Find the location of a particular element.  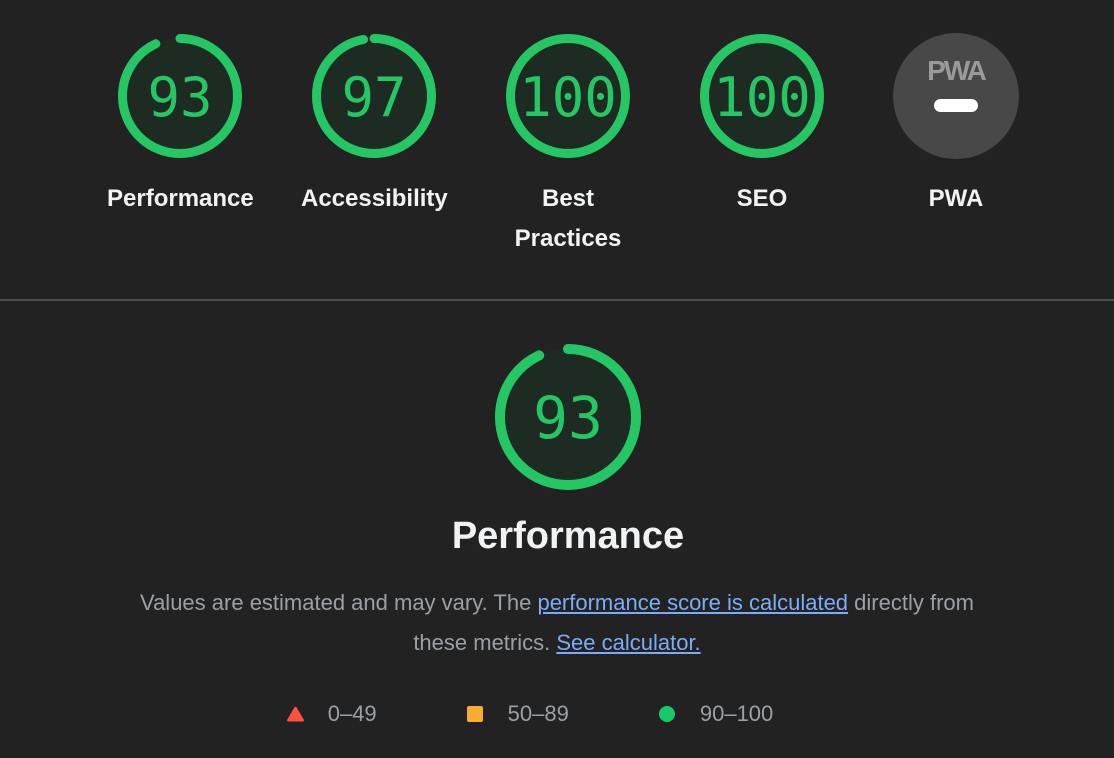

legend-label: 50–89 is located at coordinates (538, 713).